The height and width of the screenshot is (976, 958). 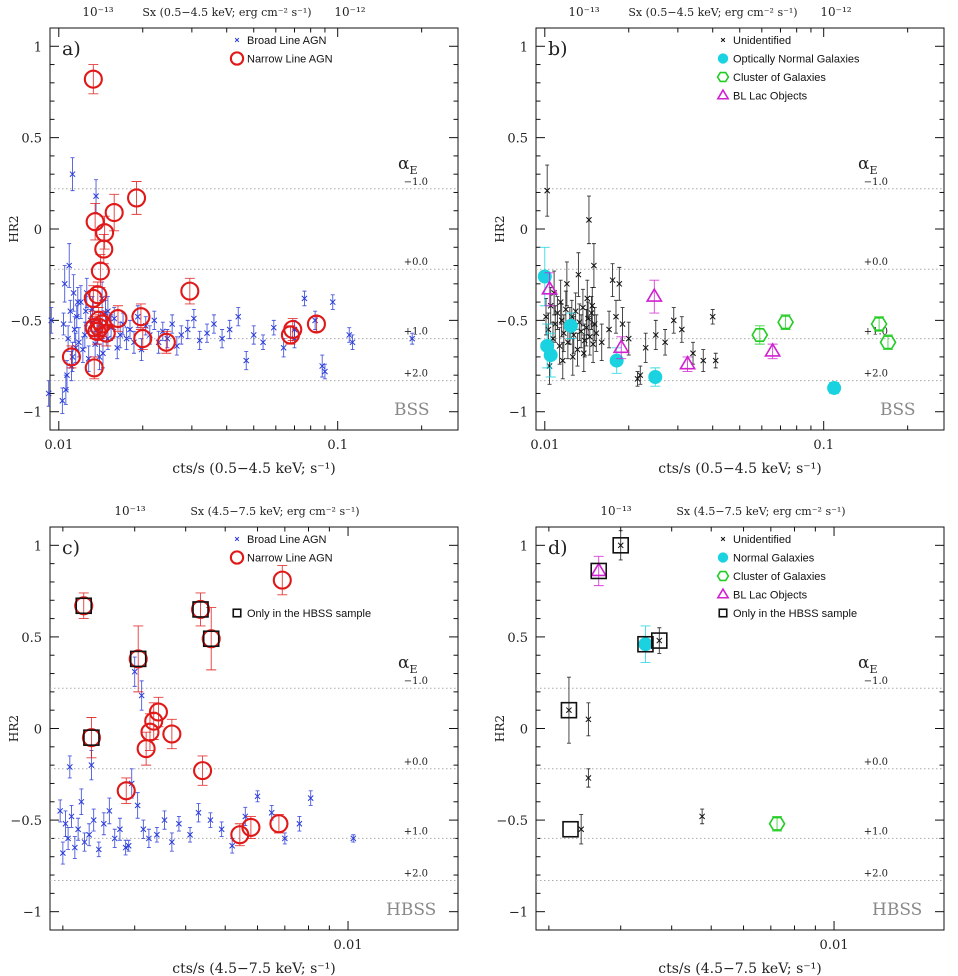 I want to click on legend-label: Broad Line AGN, so click(x=287, y=540).